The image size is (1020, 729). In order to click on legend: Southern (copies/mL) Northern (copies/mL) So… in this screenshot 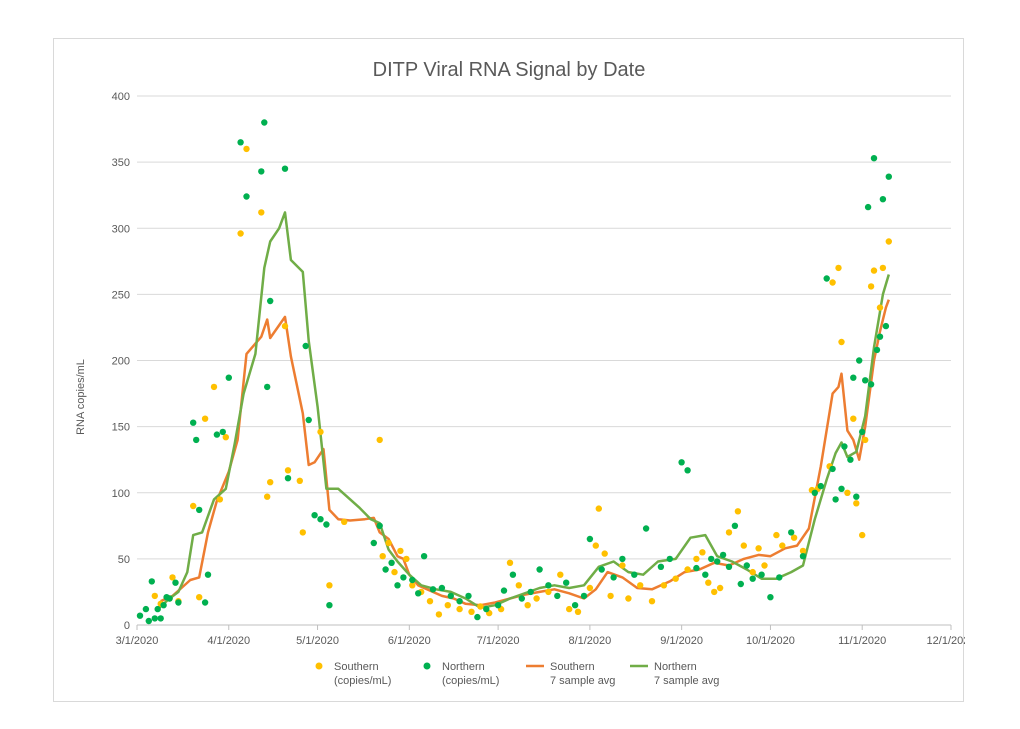, I will do `click(517, 674)`.